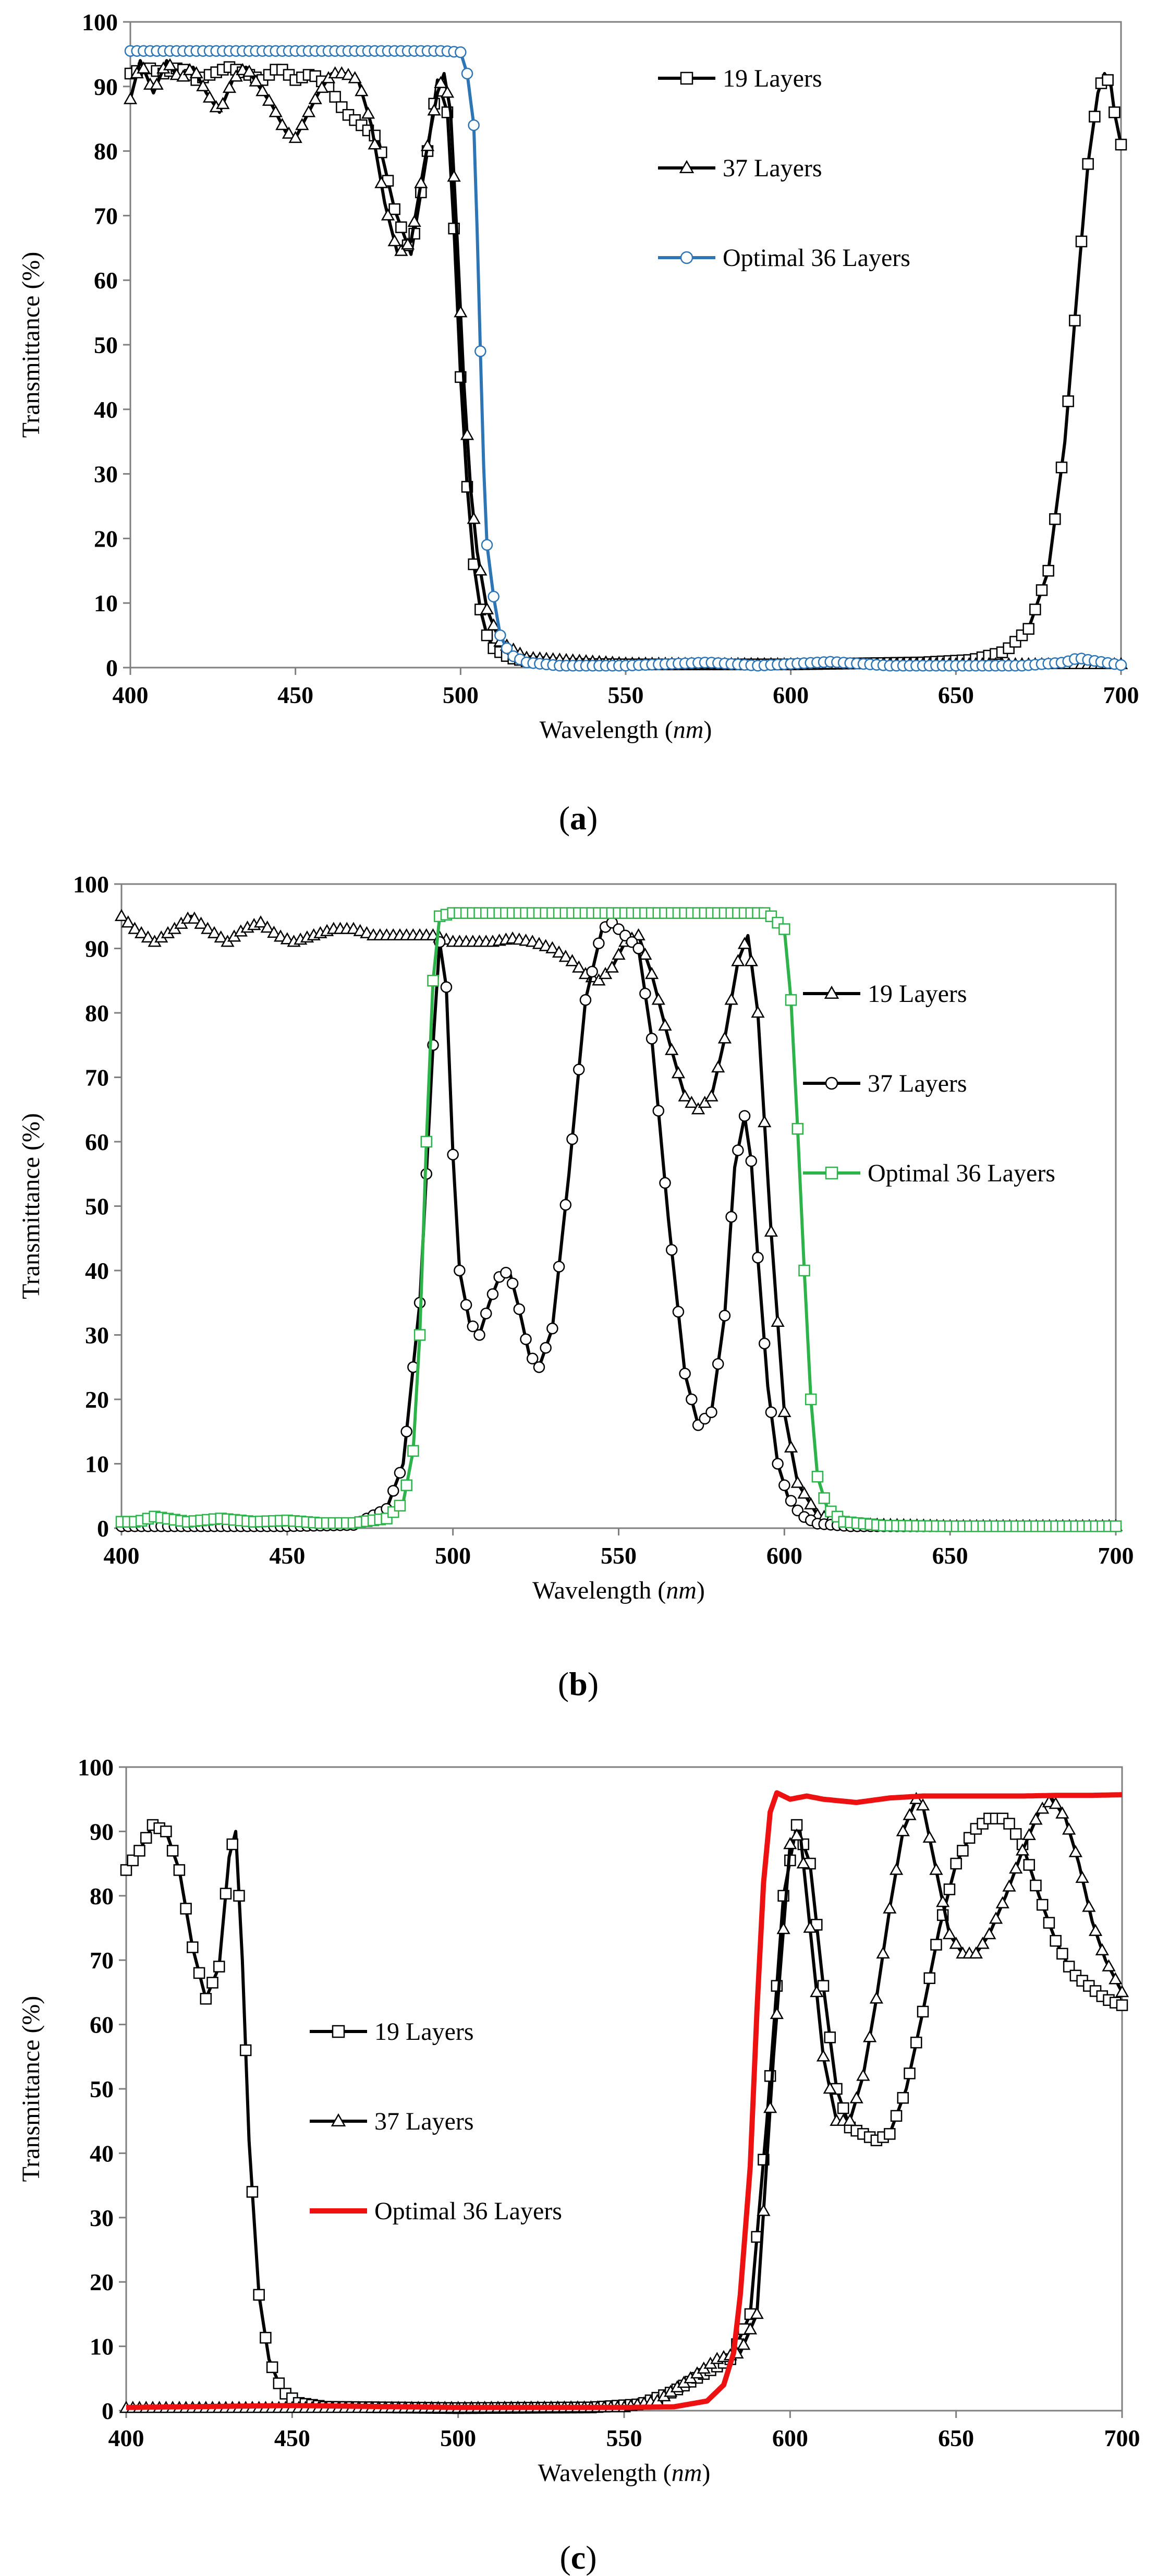 Image resolution: width=1157 pixels, height=2576 pixels. What do you see at coordinates (599, 1590) in the screenshot?
I see `x-axis-label-prefix: Wavelength (` at bounding box center [599, 1590].